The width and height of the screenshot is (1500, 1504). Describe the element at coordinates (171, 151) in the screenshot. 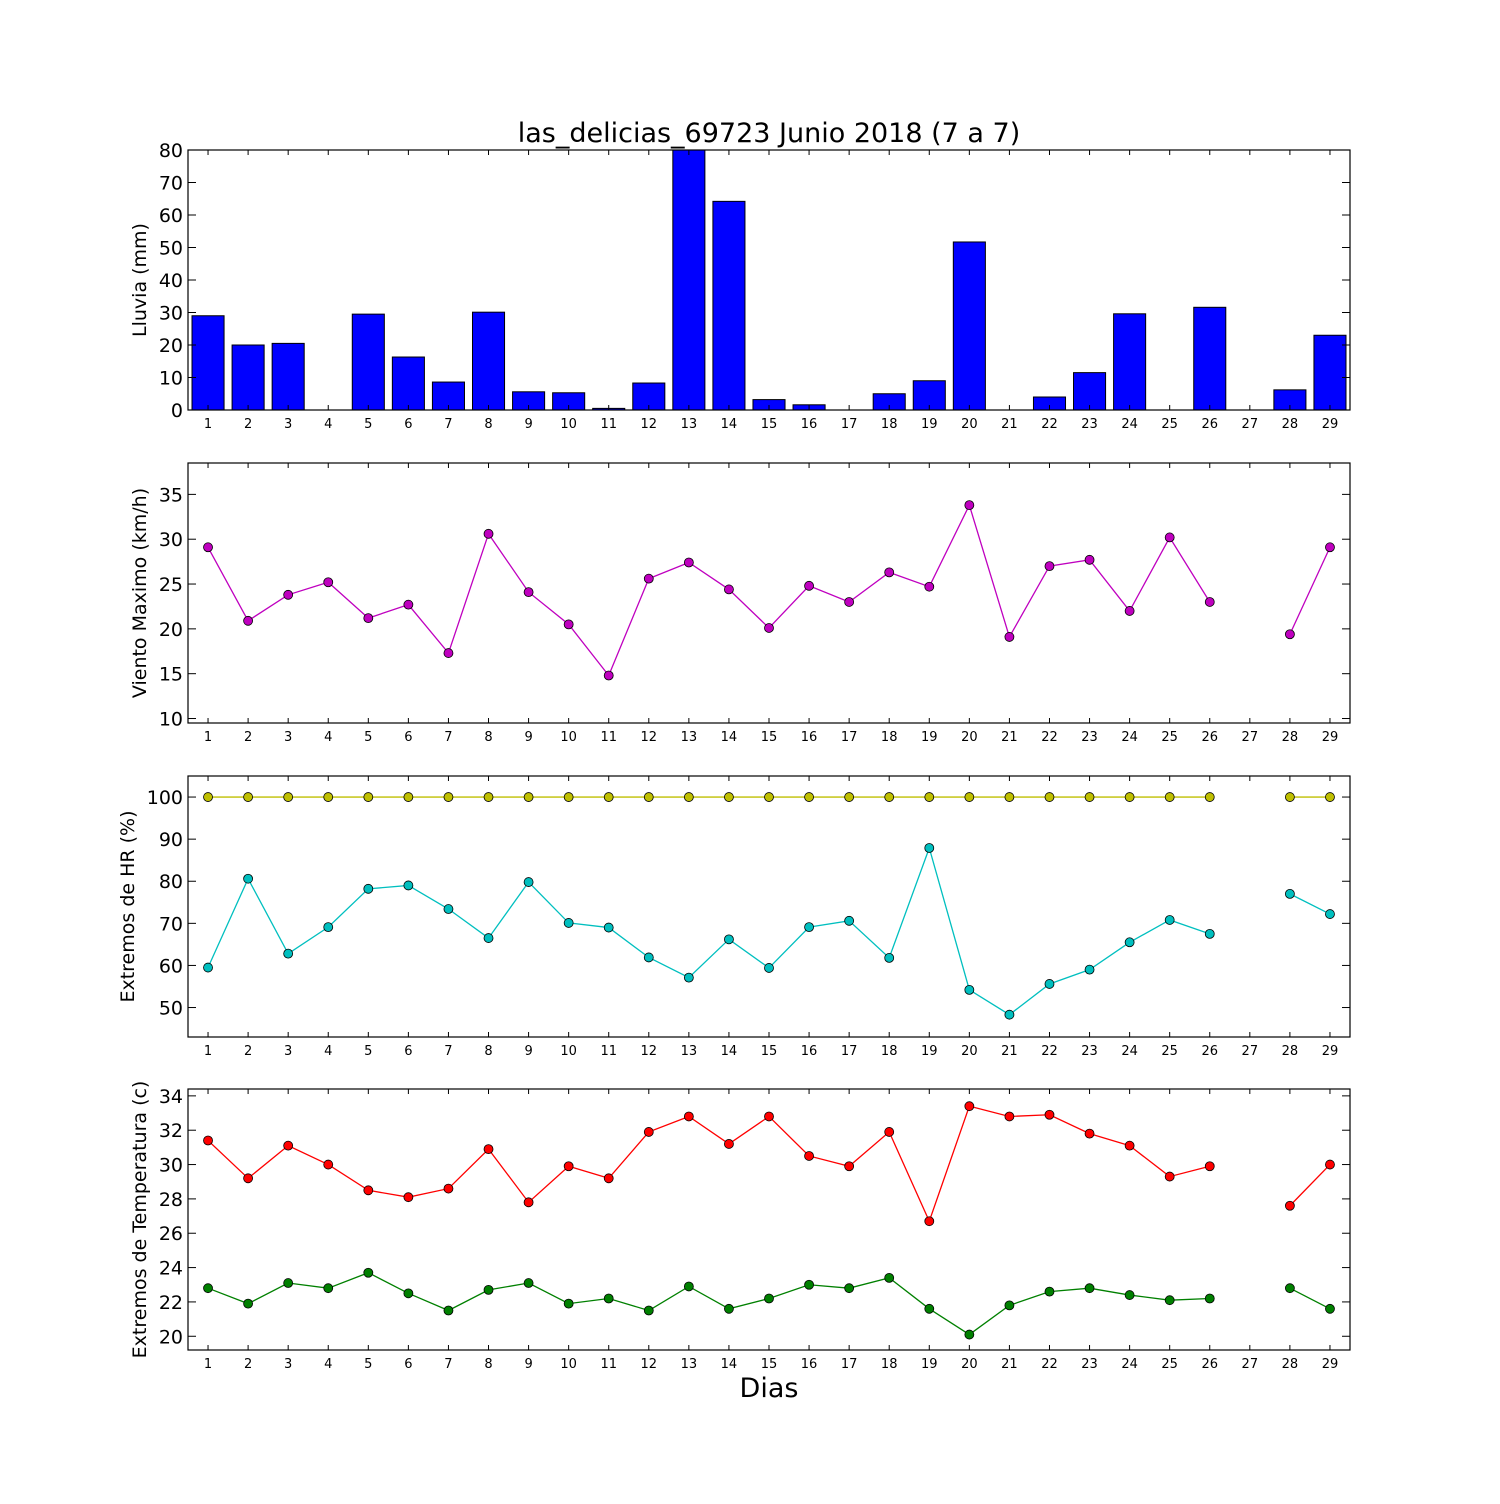

I see `y-tick-label: 80` at that location.